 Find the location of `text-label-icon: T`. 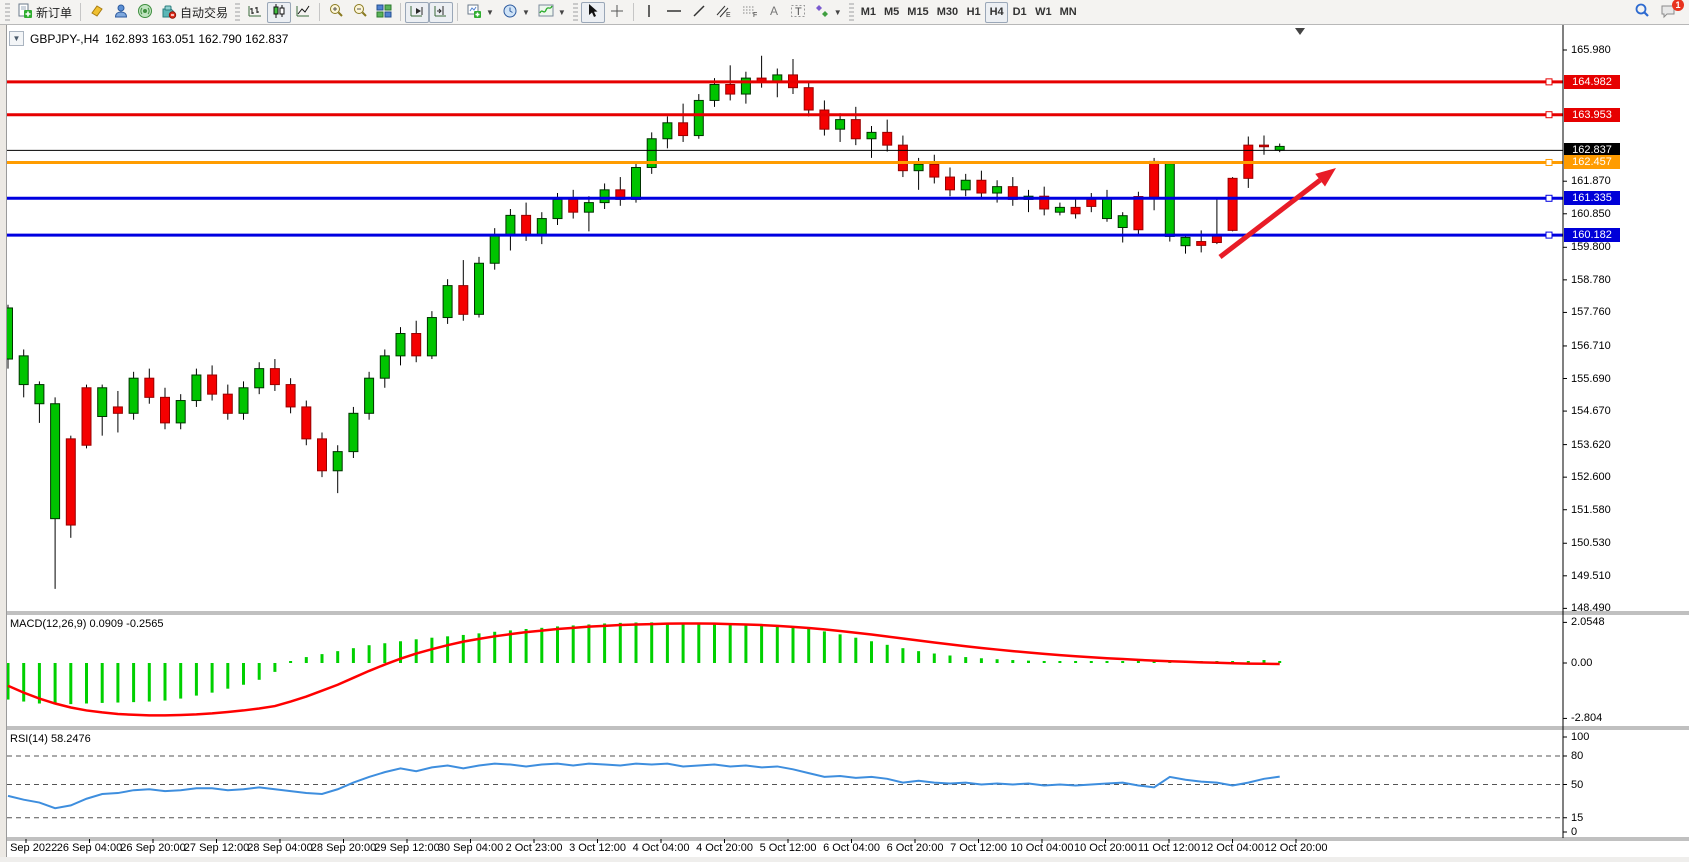

text-label-icon: T is located at coordinates (798, 12).